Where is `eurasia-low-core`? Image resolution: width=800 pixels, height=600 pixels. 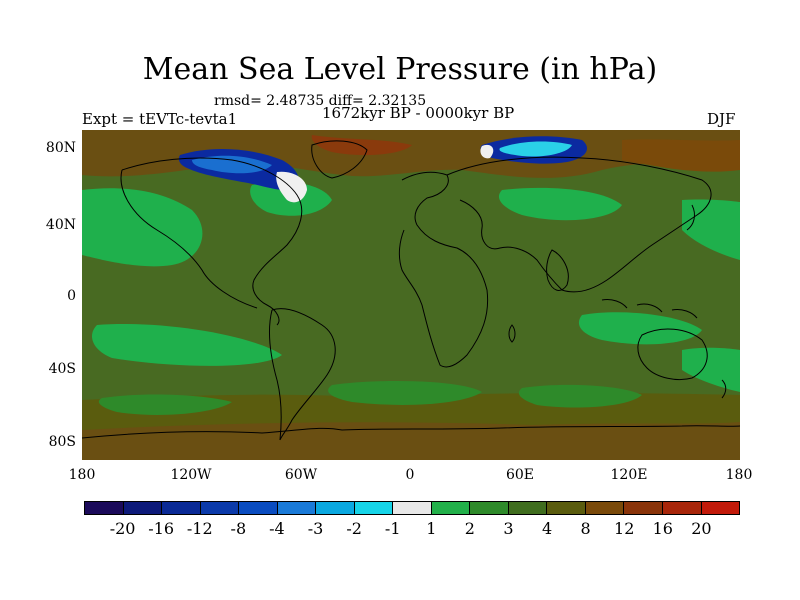 eurasia-low-core is located at coordinates (535, 149).